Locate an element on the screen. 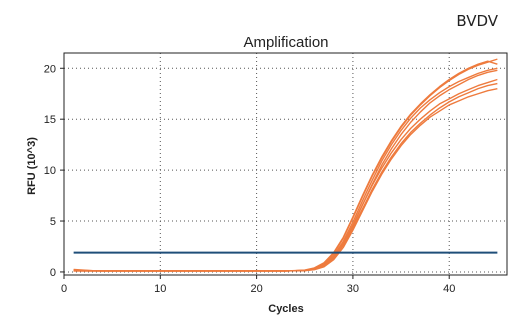 The image size is (516, 325). chart-title: Amplification is located at coordinates (285, 42).